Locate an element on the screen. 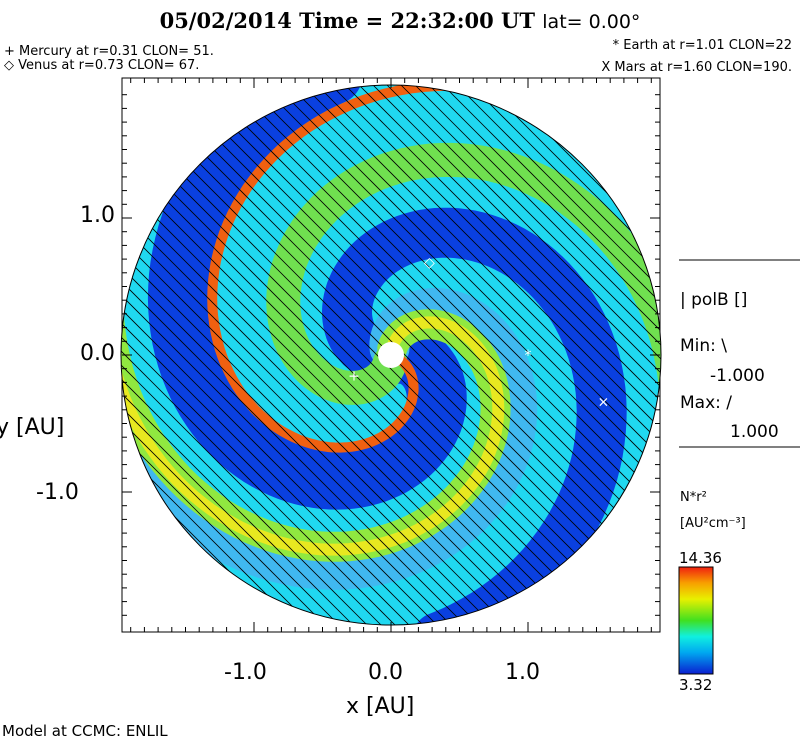 Image resolution: width=800 pixels, height=746 pixels. mars-label: X Mars at r=1.60 CLON=190. is located at coordinates (696, 67).